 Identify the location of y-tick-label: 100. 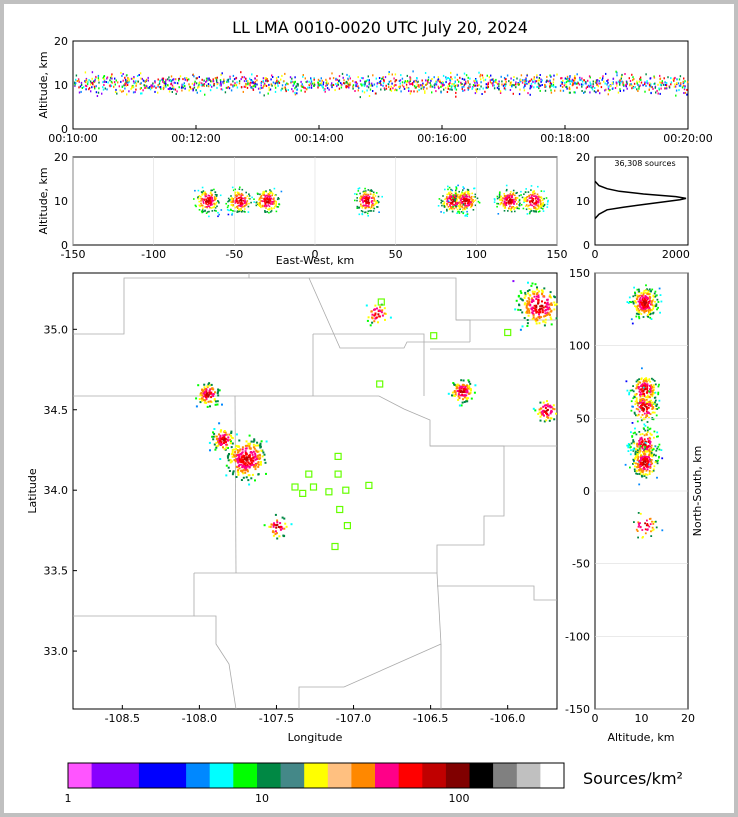
(579, 346).